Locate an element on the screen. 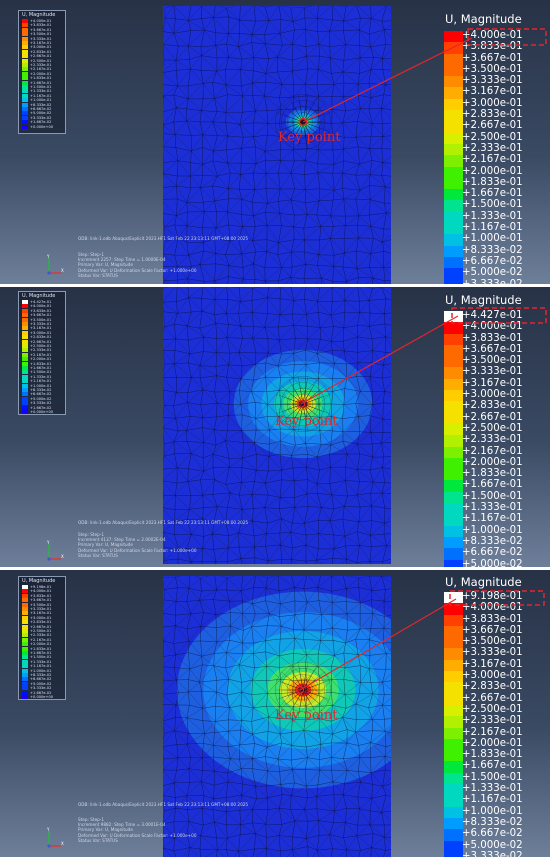  mini-legend-row: +2.833e-01 is located at coordinates (36, 337).